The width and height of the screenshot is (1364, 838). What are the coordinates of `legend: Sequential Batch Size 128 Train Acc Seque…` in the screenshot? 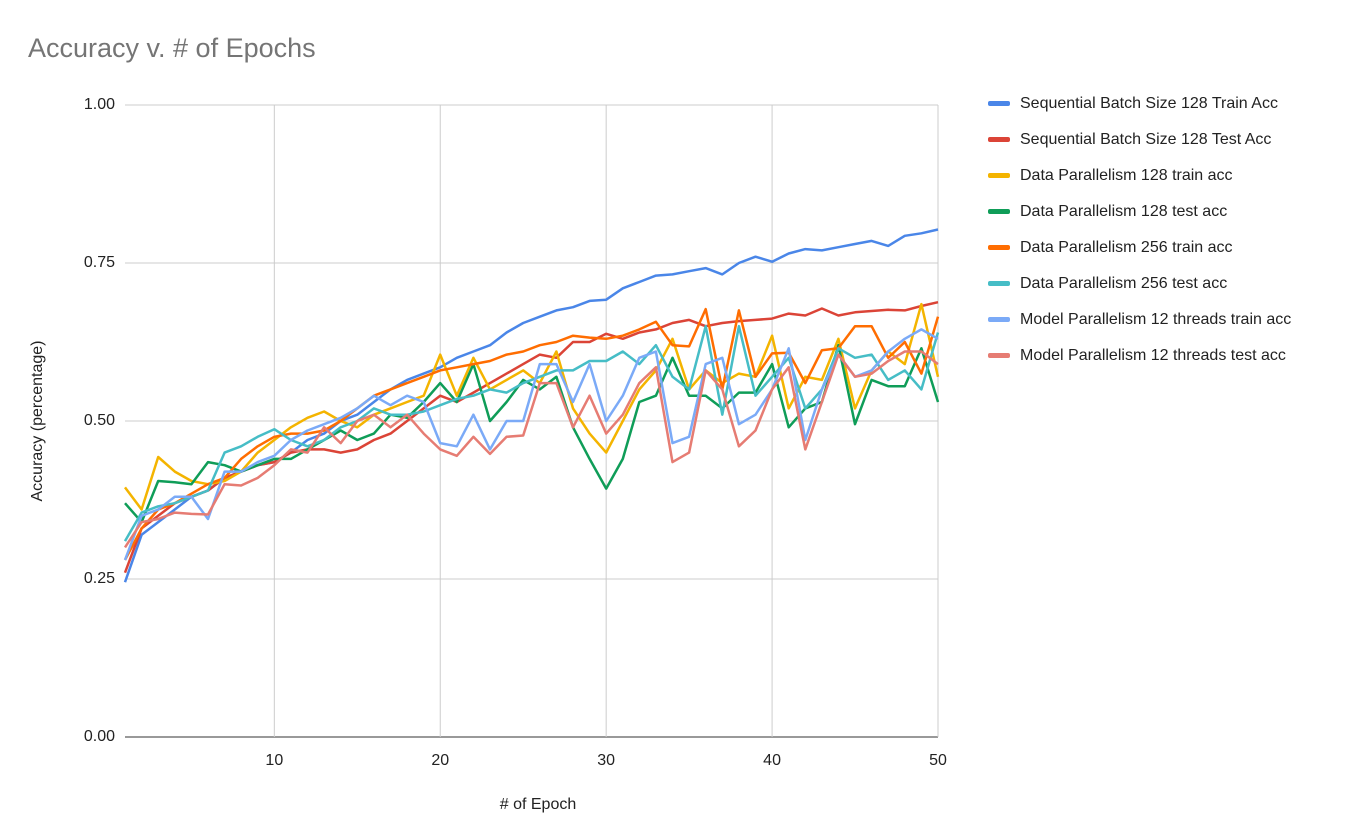 It's located at (1148, 239).